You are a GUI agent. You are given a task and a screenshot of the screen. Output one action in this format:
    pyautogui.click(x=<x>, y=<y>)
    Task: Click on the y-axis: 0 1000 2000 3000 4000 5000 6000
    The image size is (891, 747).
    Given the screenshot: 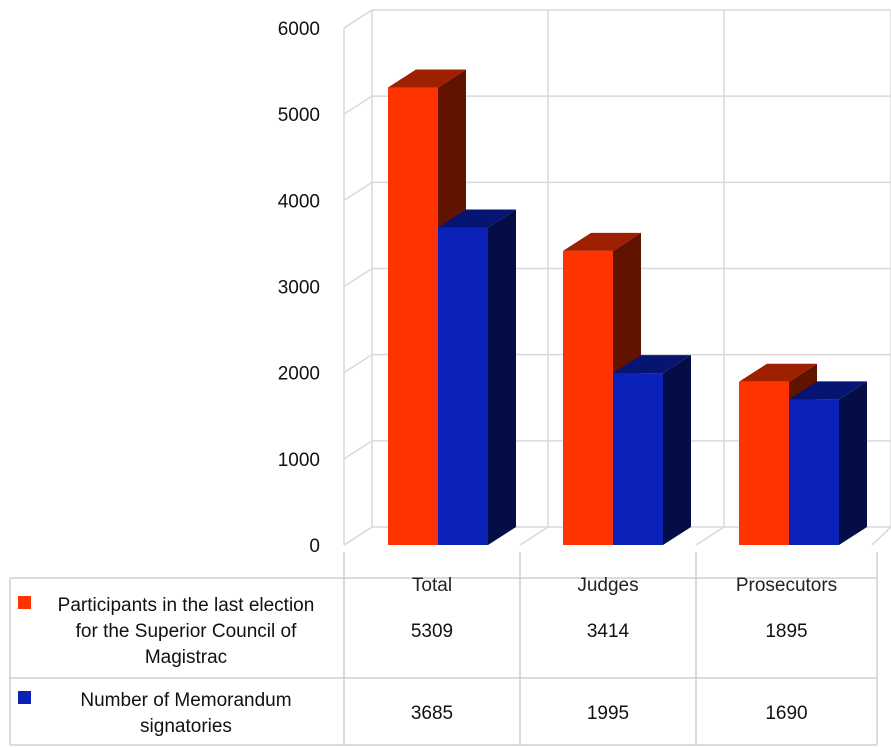 What is the action you would take?
    pyautogui.click(x=299, y=288)
    